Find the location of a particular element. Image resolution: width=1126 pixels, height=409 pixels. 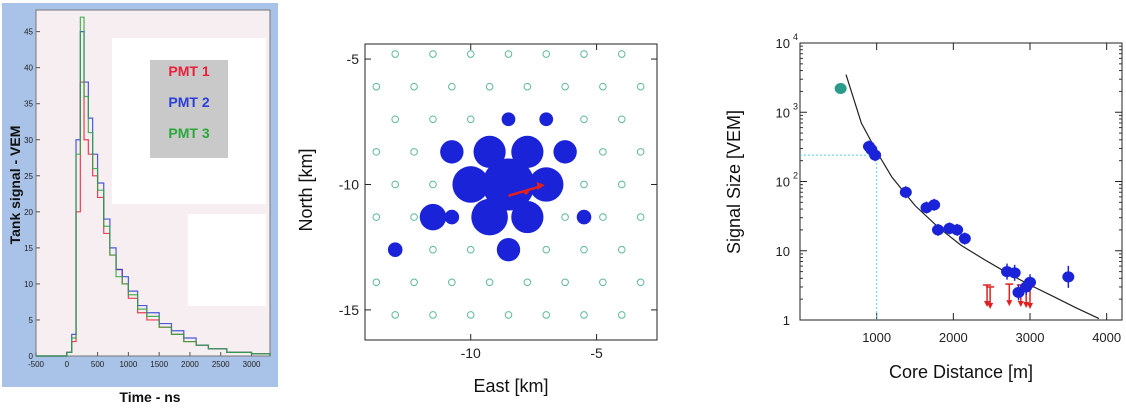

y-tick-label: 5 is located at coordinates (31, 320).